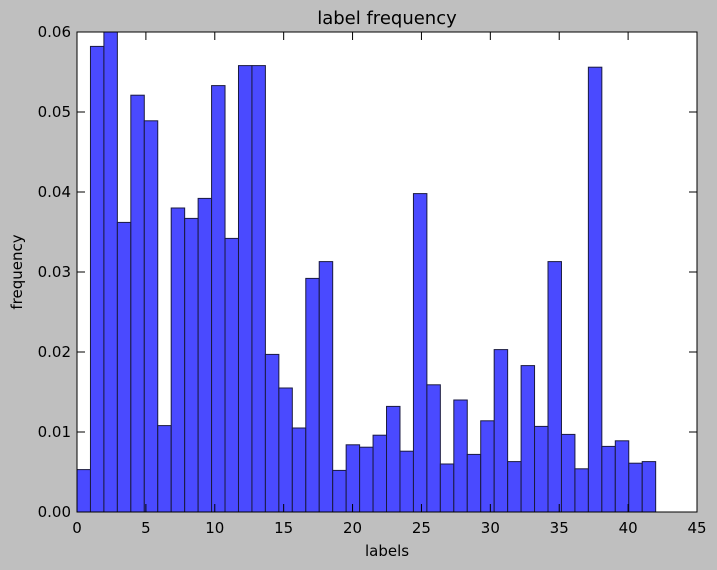 Image resolution: width=717 pixels, height=570 pixels. Describe the element at coordinates (214, 528) in the screenshot. I see `x-tick-label: 10` at that location.